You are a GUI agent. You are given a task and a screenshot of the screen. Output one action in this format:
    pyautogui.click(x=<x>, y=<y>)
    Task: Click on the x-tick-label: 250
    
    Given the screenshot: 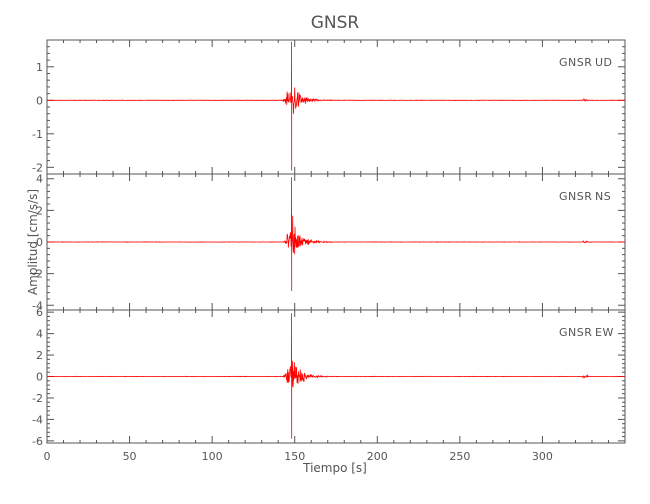 What is the action you would take?
    pyautogui.click(x=459, y=456)
    